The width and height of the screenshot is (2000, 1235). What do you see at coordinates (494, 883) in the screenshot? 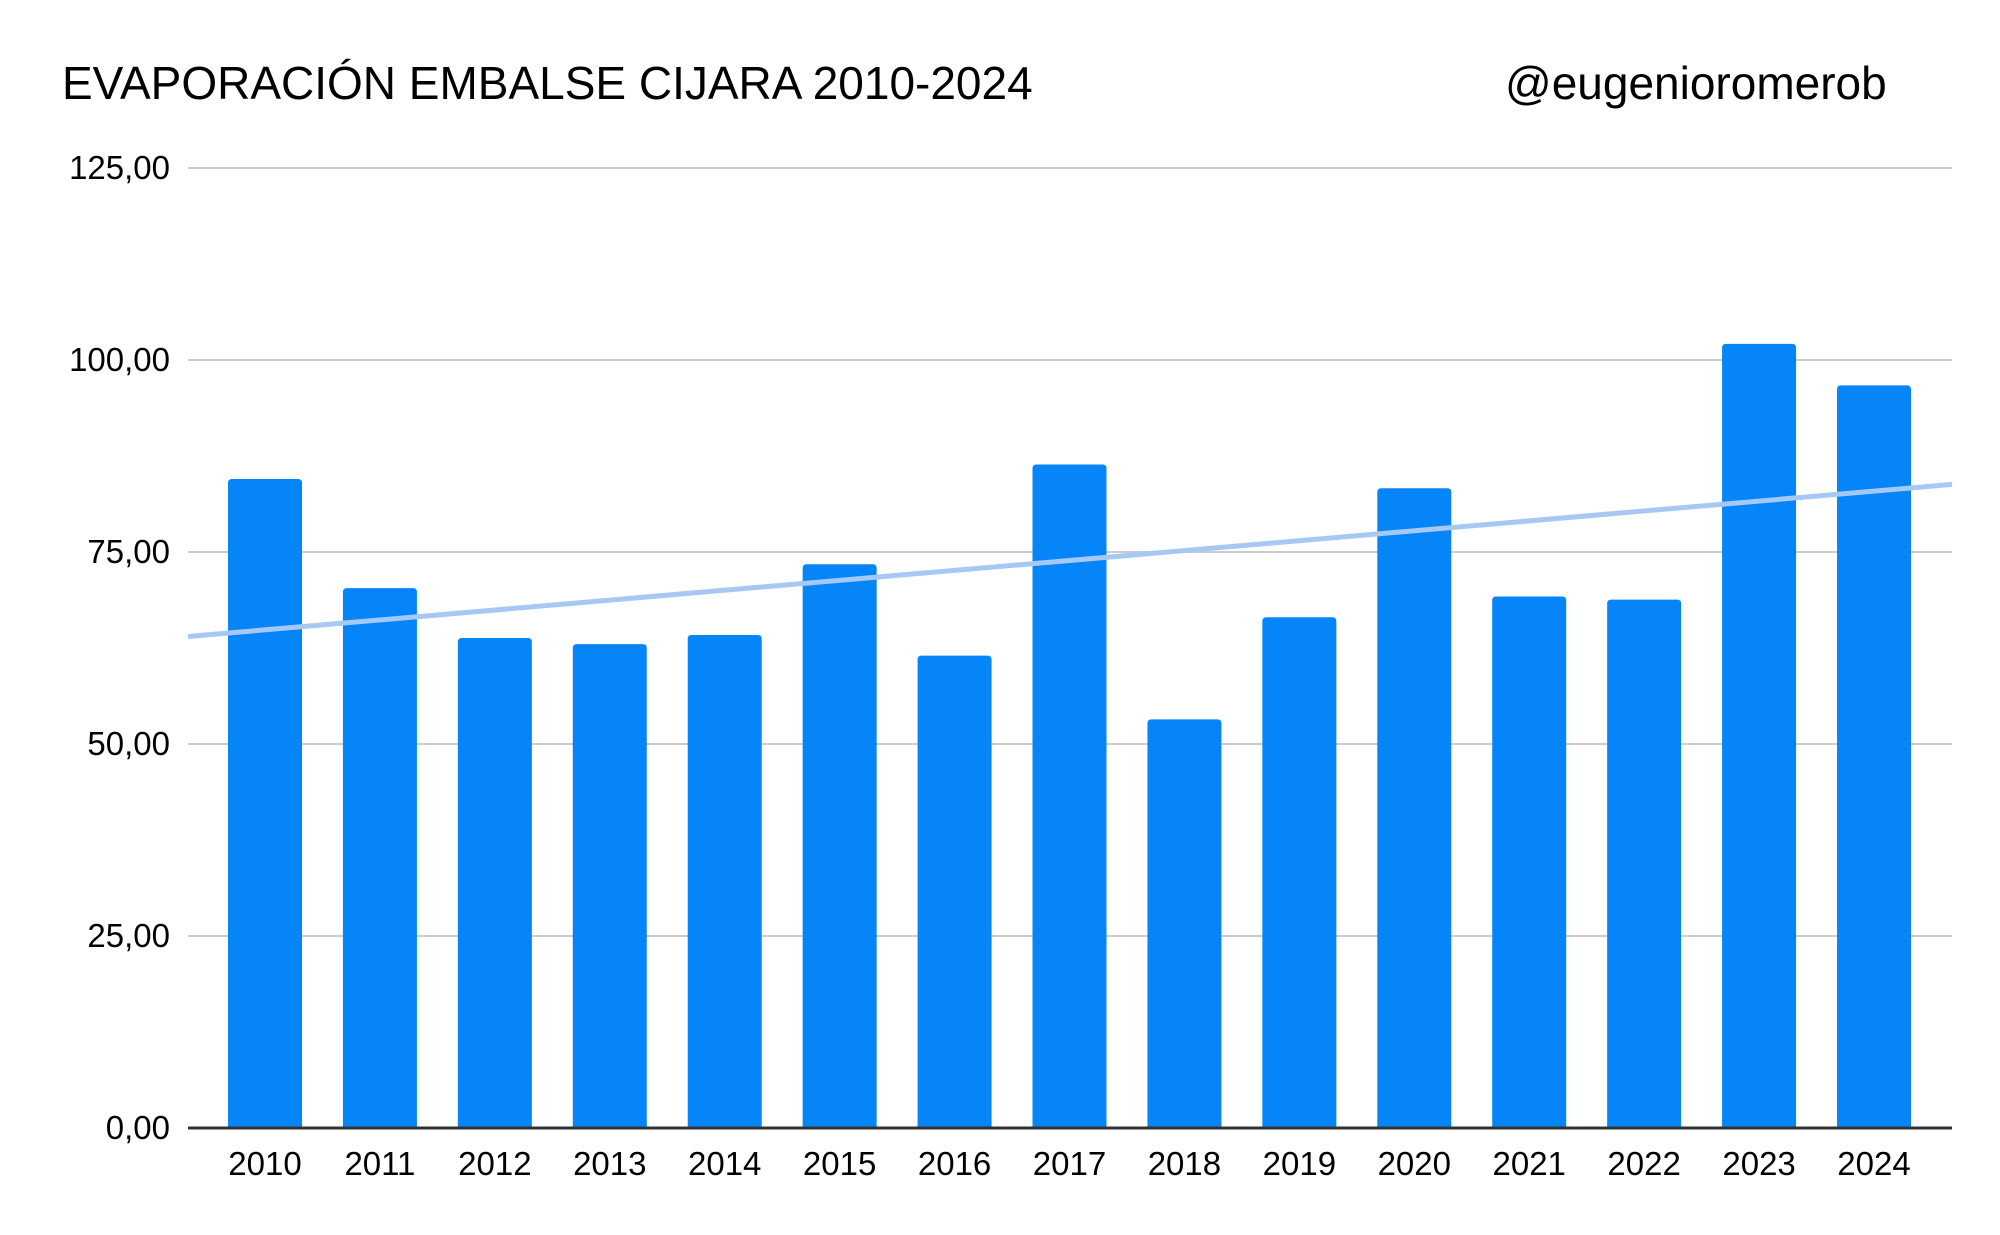
I see `bar-2012` at bounding box center [494, 883].